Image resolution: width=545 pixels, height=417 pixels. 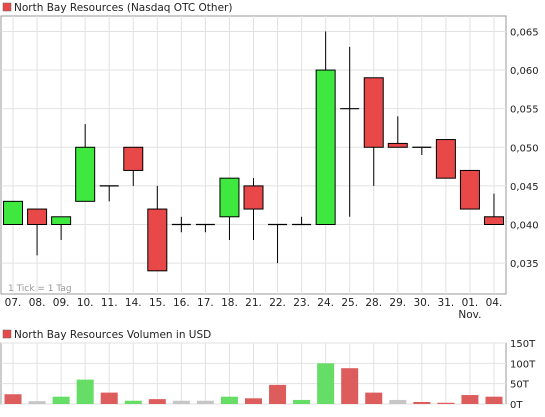 I want to click on x-tick-label: 31., so click(x=446, y=303).